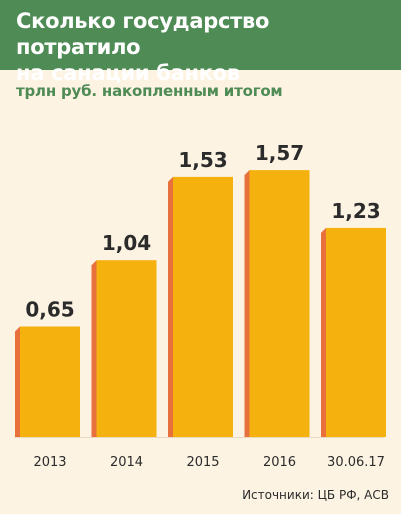 This screenshot has height=514, width=401. What do you see at coordinates (126, 243) in the screenshot?
I see `value-label-1: 1,04` at bounding box center [126, 243].